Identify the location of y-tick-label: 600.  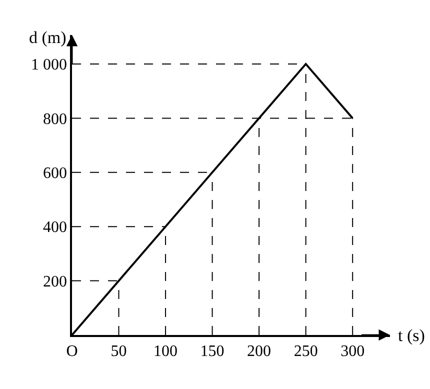
(55, 173).